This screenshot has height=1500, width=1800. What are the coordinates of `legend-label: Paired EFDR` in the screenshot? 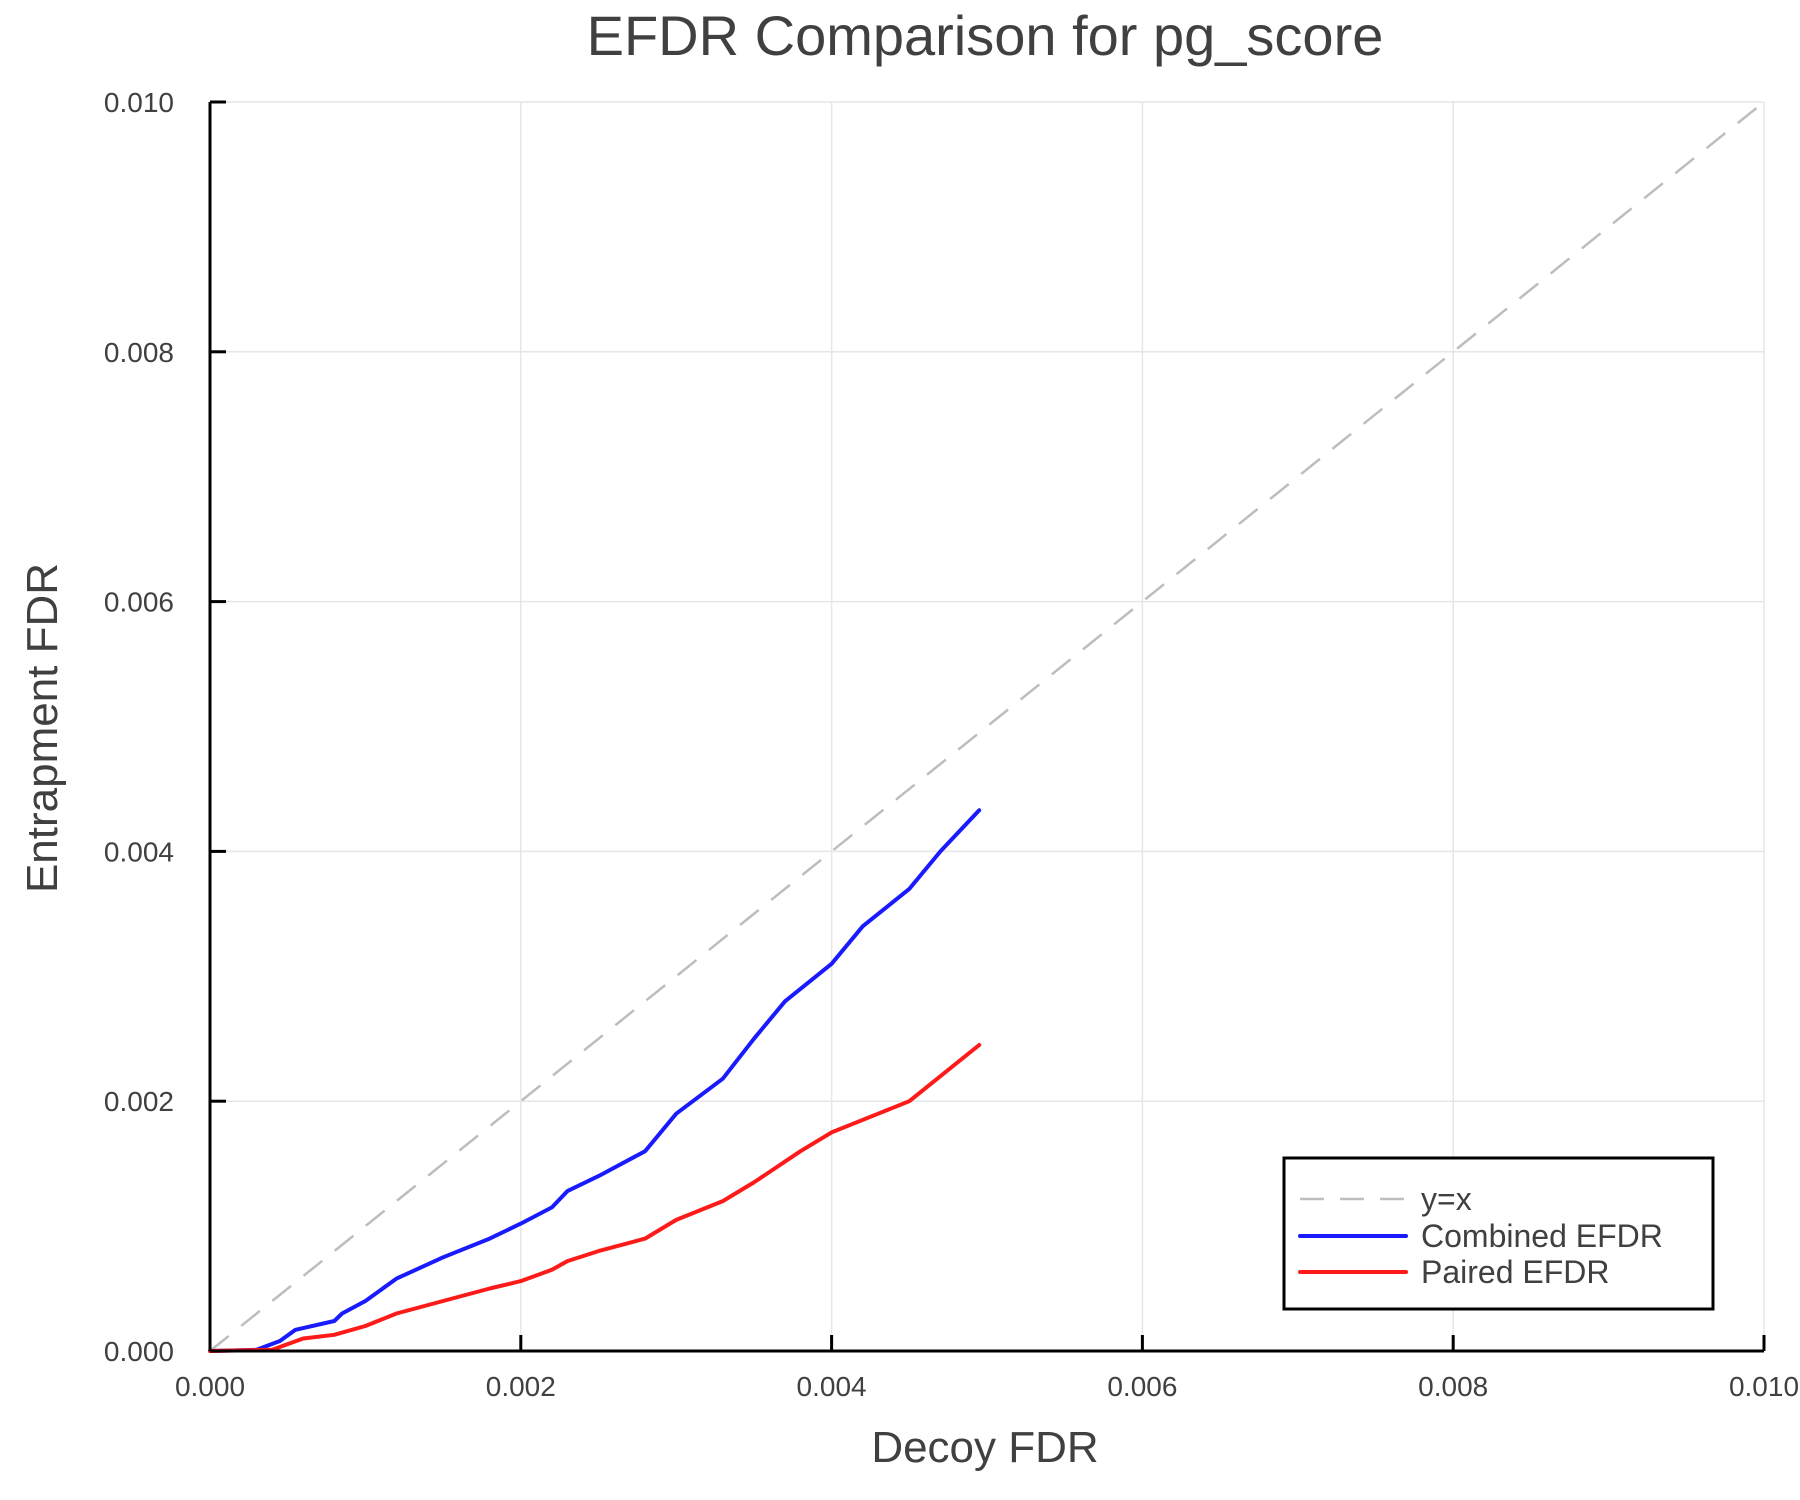 It's located at (1515, 1272).